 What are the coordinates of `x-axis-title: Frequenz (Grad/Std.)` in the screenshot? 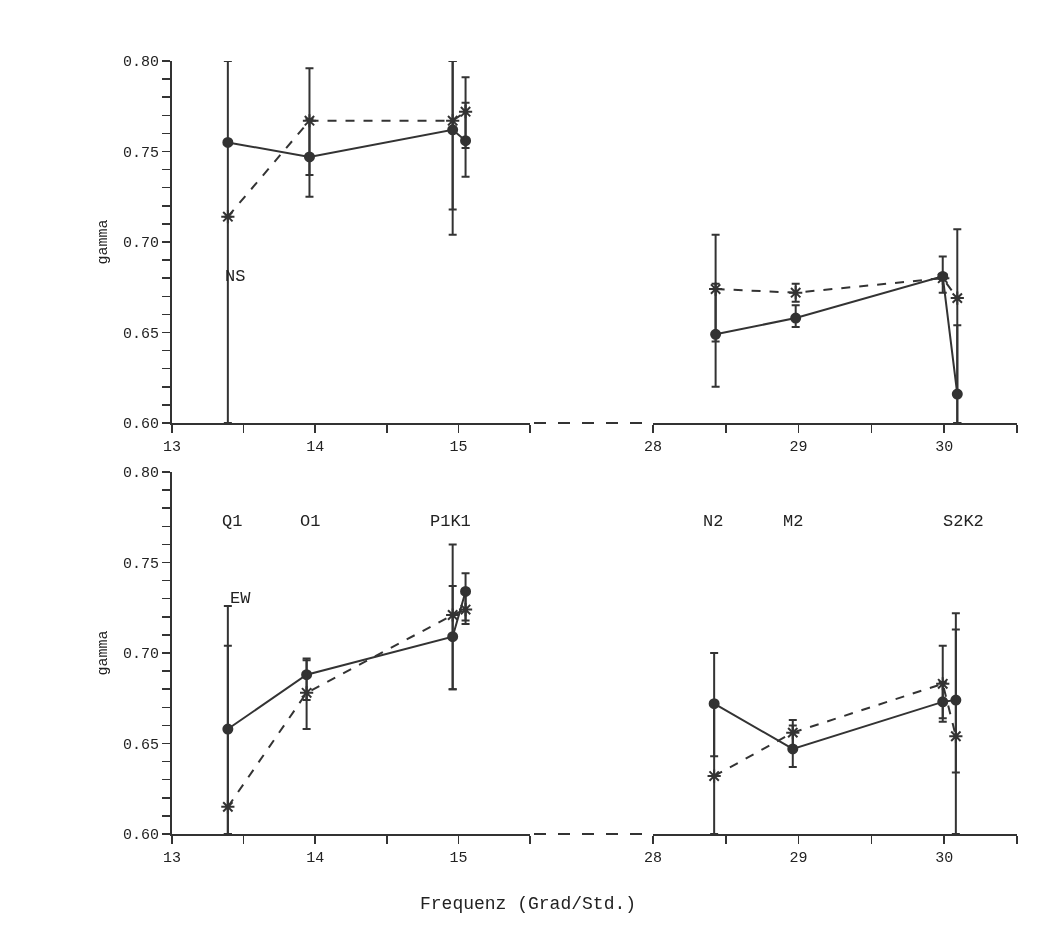 It's located at (528, 904).